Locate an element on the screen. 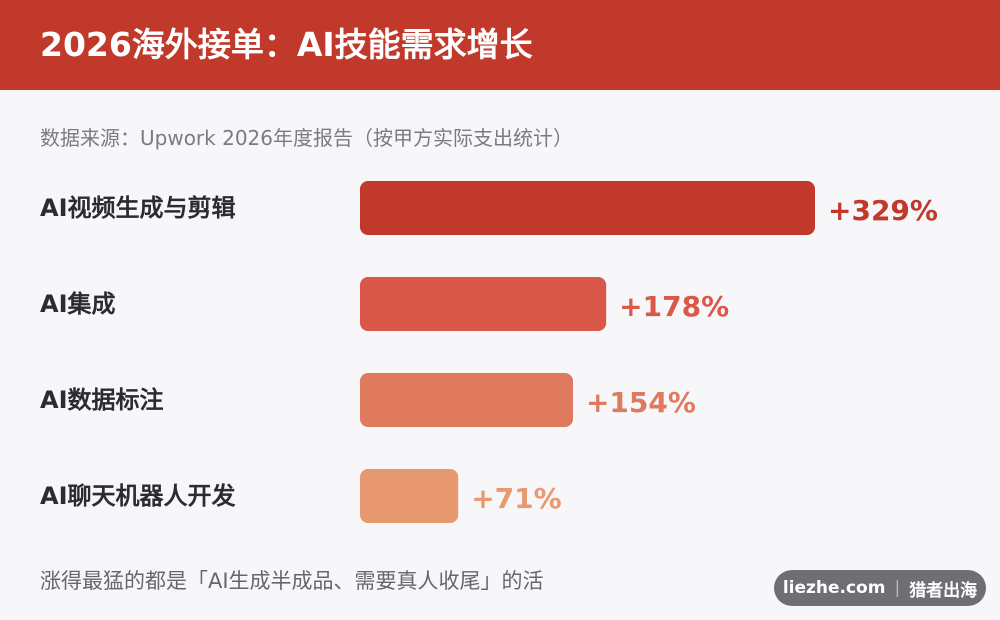 The image size is (1000, 620). brand-badge: liezhe.com | 猎者出海 is located at coordinates (880, 588).